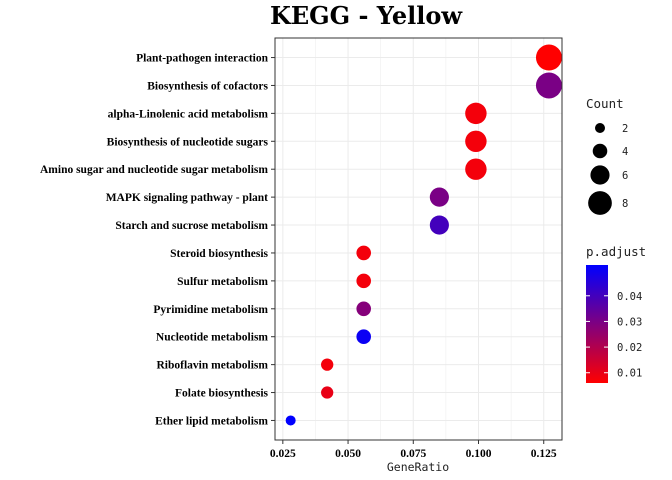 This screenshot has width=672, height=480. Describe the element at coordinates (188, 114) in the screenshot. I see `y-tick-label: alpha-Linolenic acid metabolism` at that location.